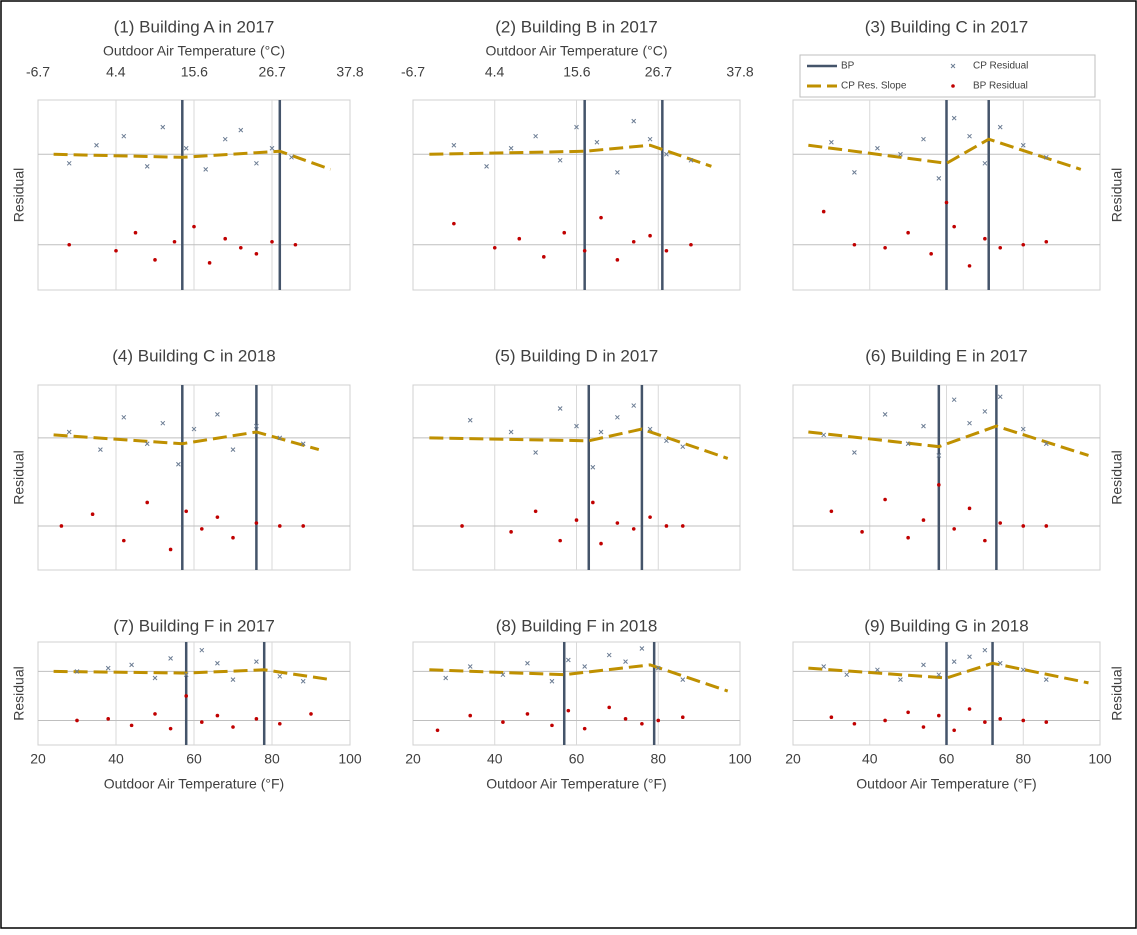 This screenshot has width=1137, height=935. Describe the element at coordinates (1000, 86) in the screenshot. I see `legend-label: BP Residual` at that location.